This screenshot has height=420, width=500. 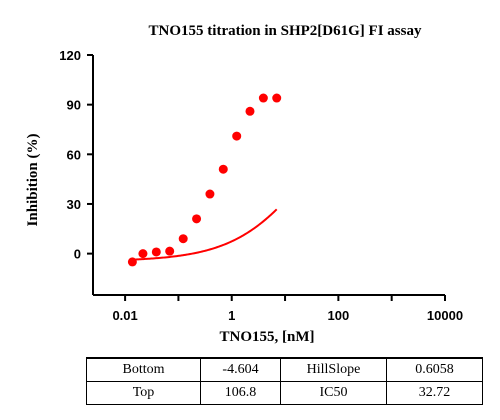 What do you see at coordinates (231, 315) in the screenshot?
I see `x-tick-label: 1` at bounding box center [231, 315].